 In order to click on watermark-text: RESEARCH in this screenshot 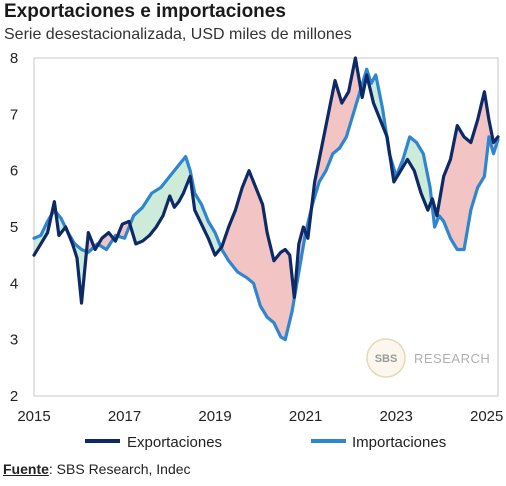, I will do `click(452, 358)`.